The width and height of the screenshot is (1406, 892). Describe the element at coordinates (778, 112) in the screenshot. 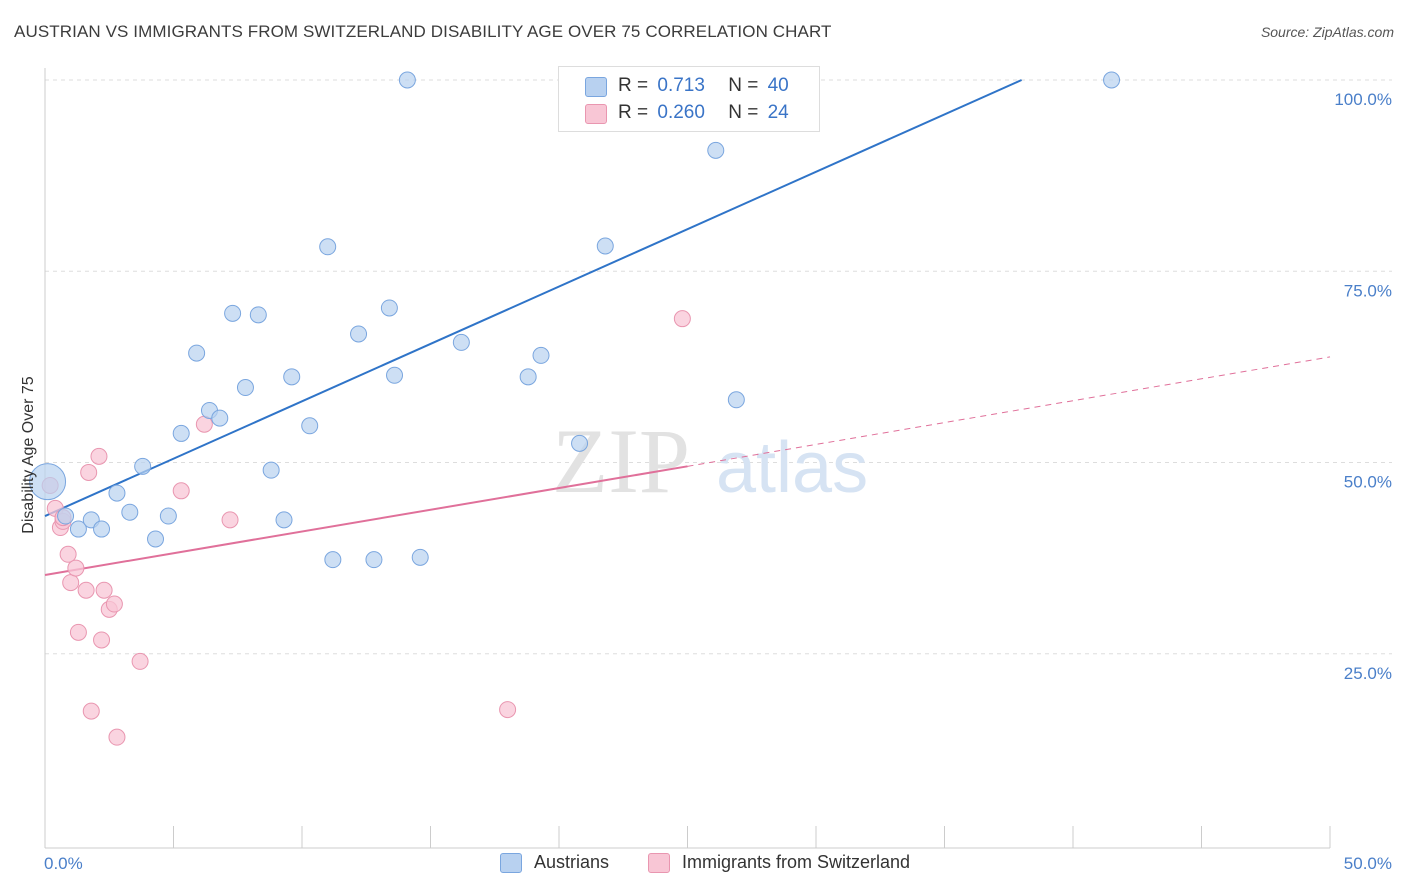

I see `legend-n-value: 24` at that location.